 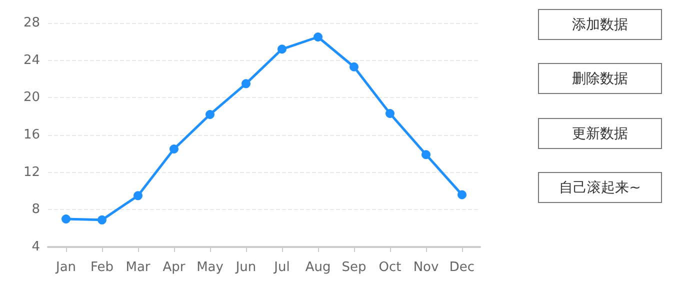 I want to click on y-tick-label: 8, so click(x=36, y=210).